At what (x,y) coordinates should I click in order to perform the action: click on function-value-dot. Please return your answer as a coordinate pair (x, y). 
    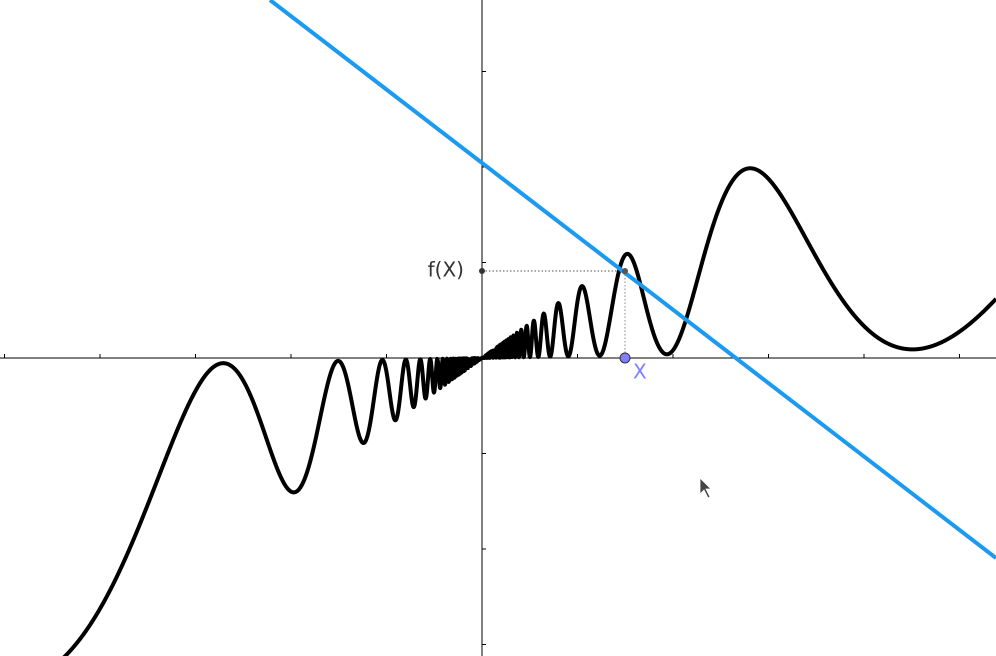
    Looking at the image, I should click on (482, 271).